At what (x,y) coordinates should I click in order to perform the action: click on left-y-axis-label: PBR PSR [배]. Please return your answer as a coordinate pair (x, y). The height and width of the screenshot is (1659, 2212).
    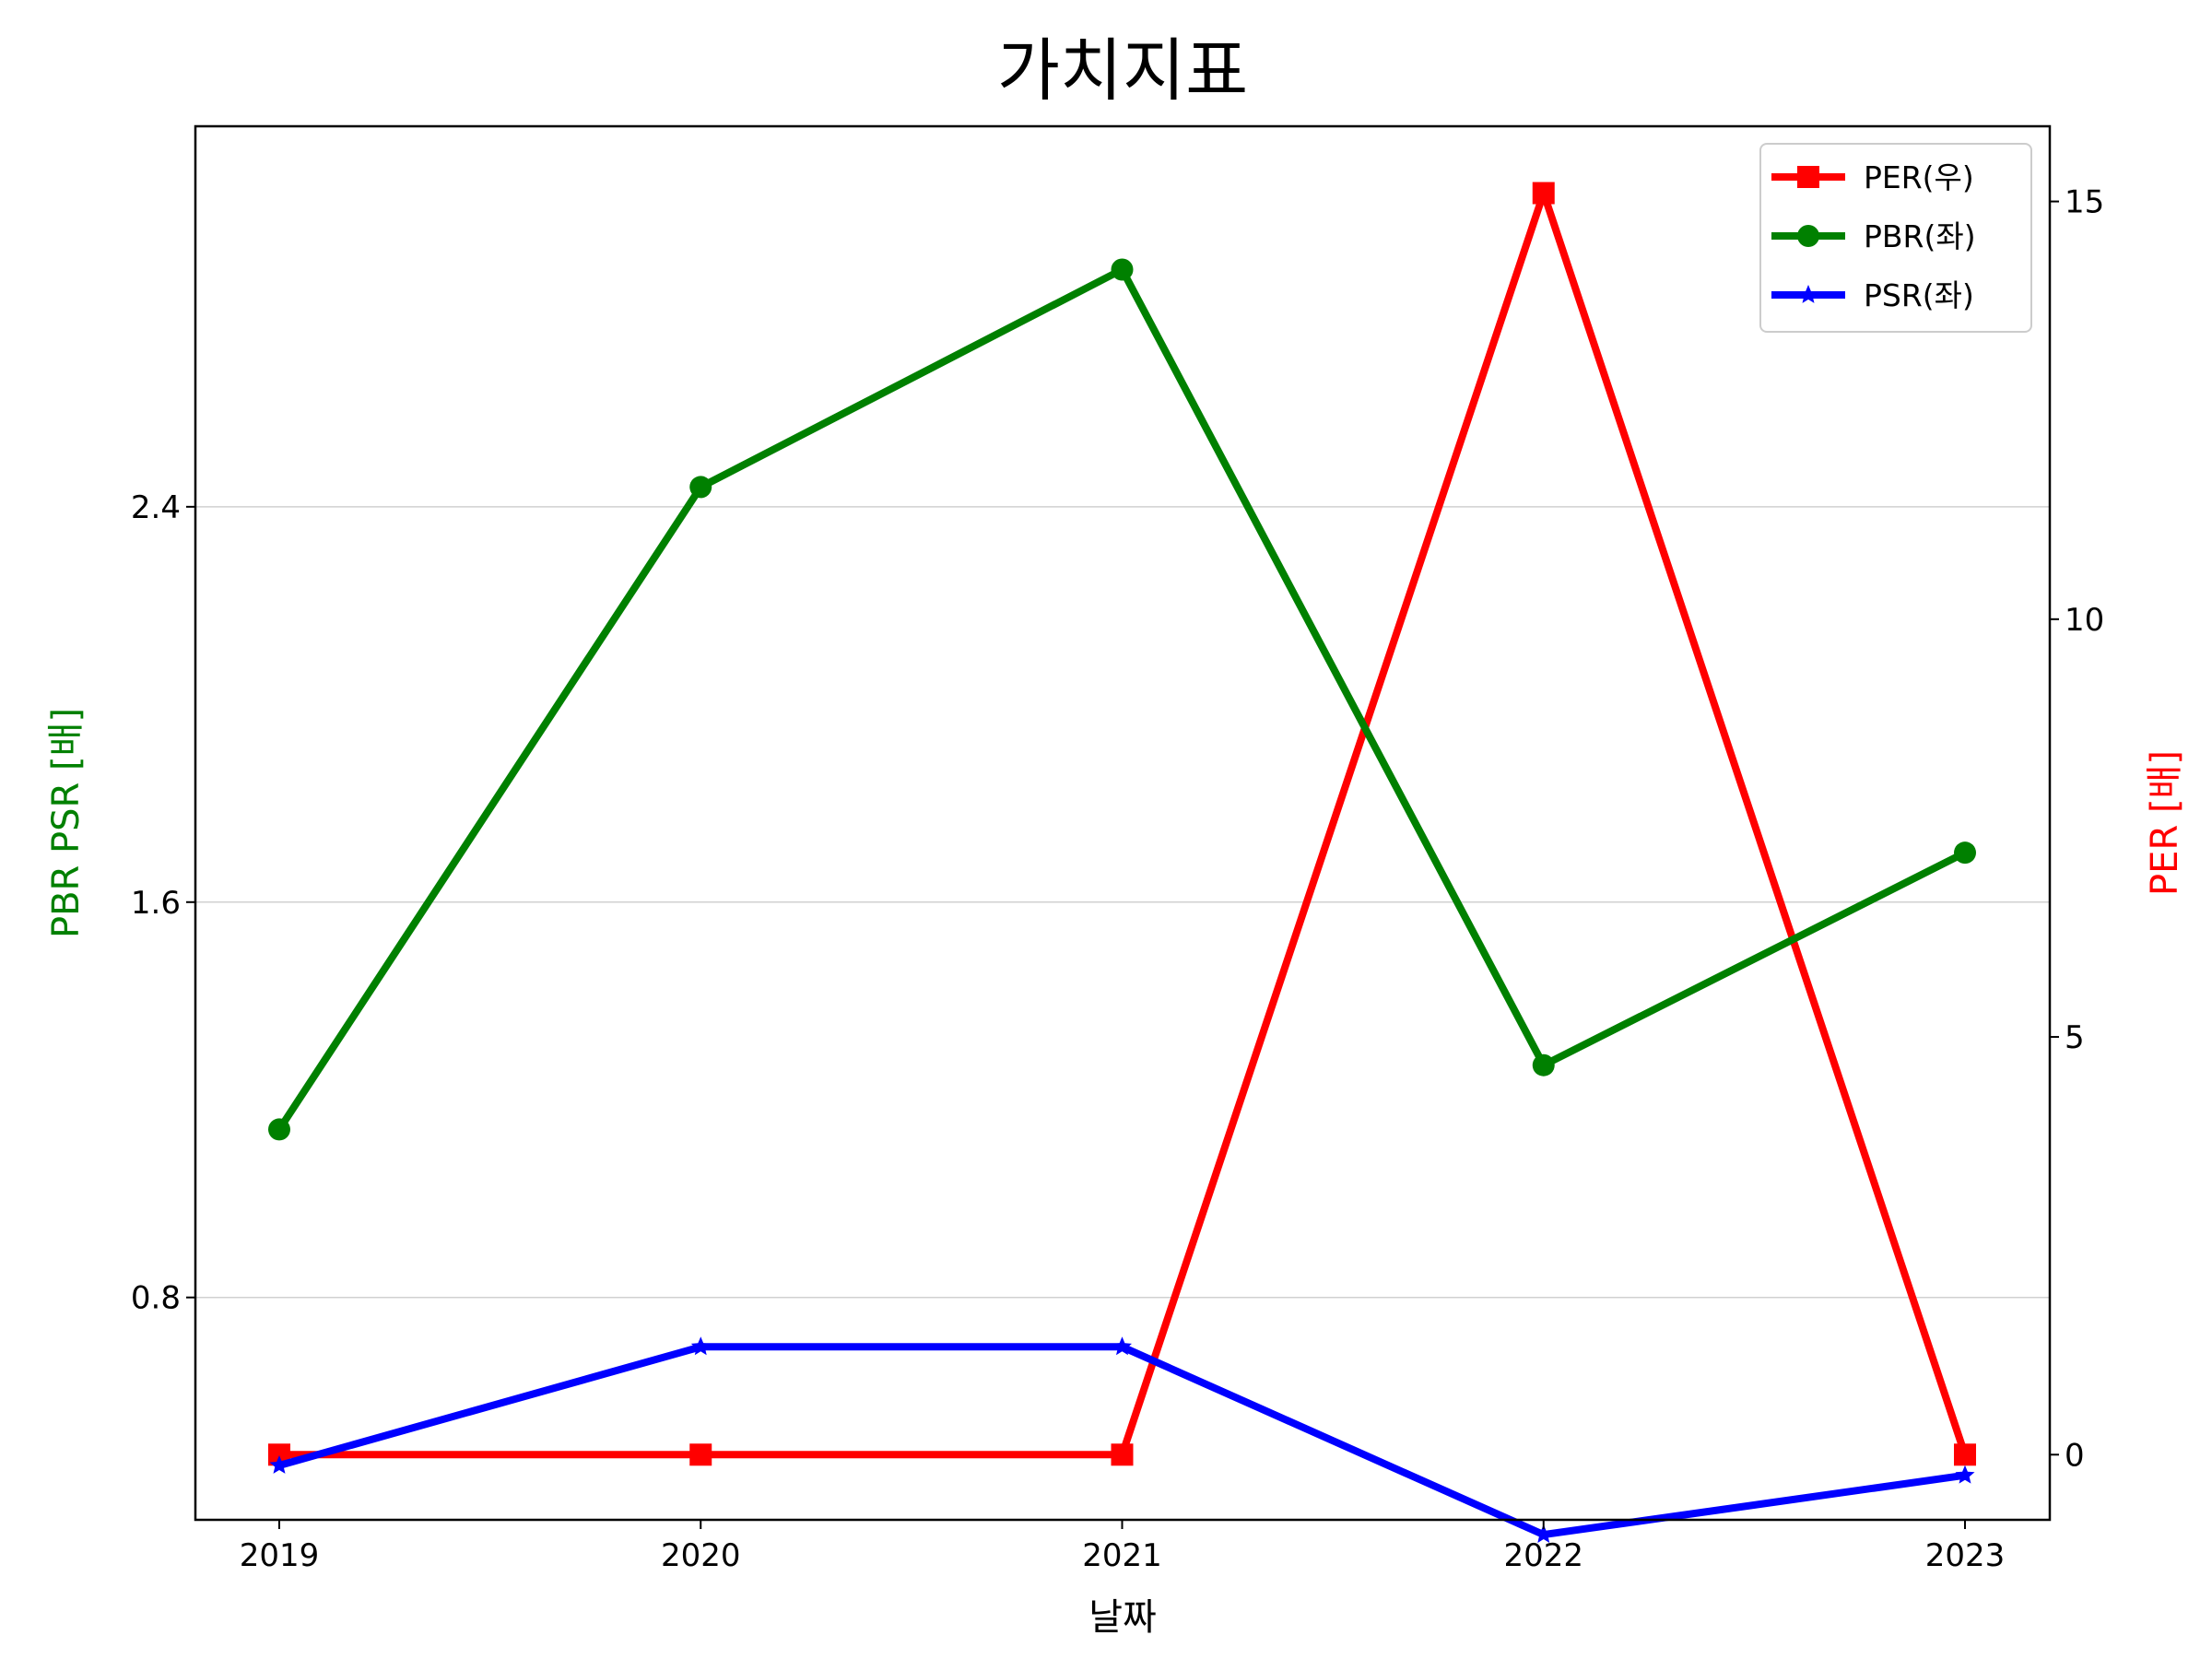
    Looking at the image, I should click on (66, 823).